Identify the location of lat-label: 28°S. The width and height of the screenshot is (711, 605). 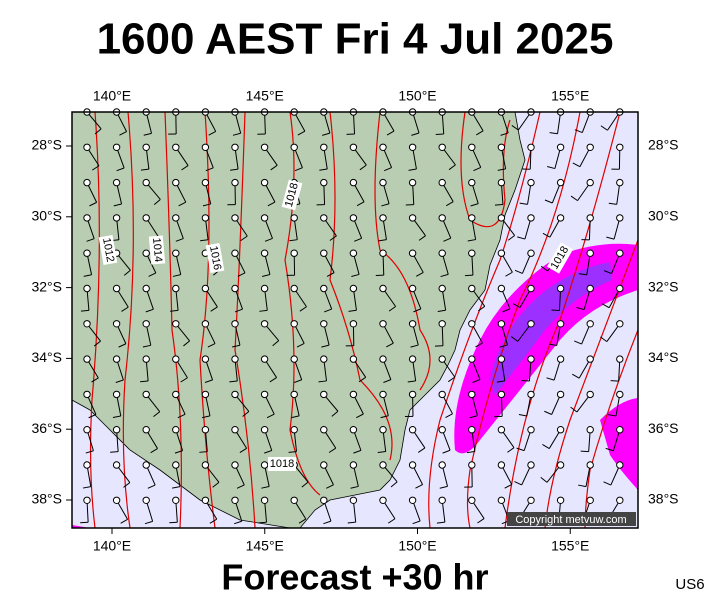
(46, 145).